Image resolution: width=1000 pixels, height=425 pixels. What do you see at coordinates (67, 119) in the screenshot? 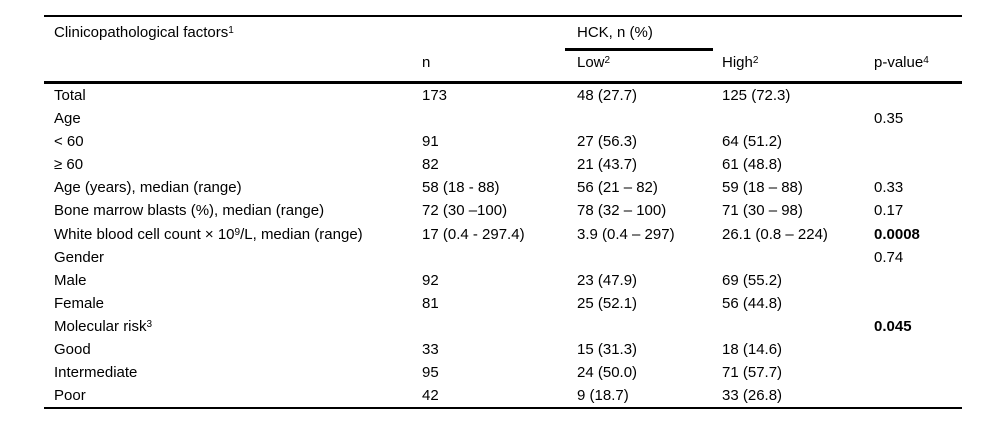
I see `row-label: Age` at bounding box center [67, 119].